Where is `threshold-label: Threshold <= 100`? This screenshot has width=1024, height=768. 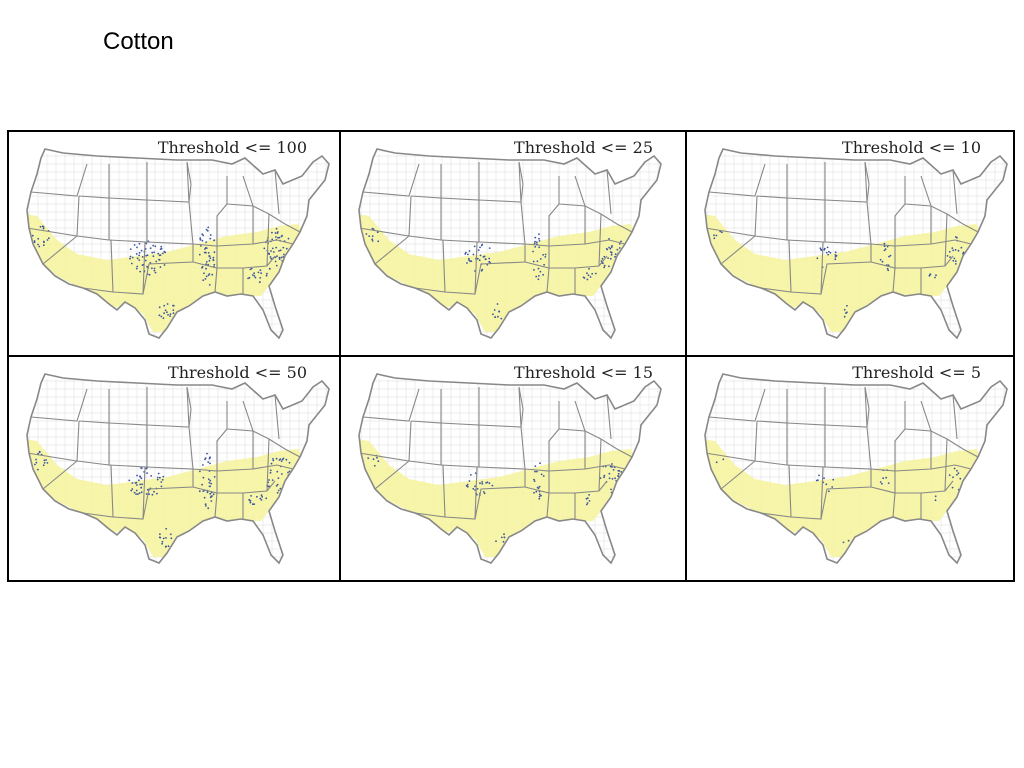
threshold-label: Threshold <= 100 is located at coordinates (232, 147).